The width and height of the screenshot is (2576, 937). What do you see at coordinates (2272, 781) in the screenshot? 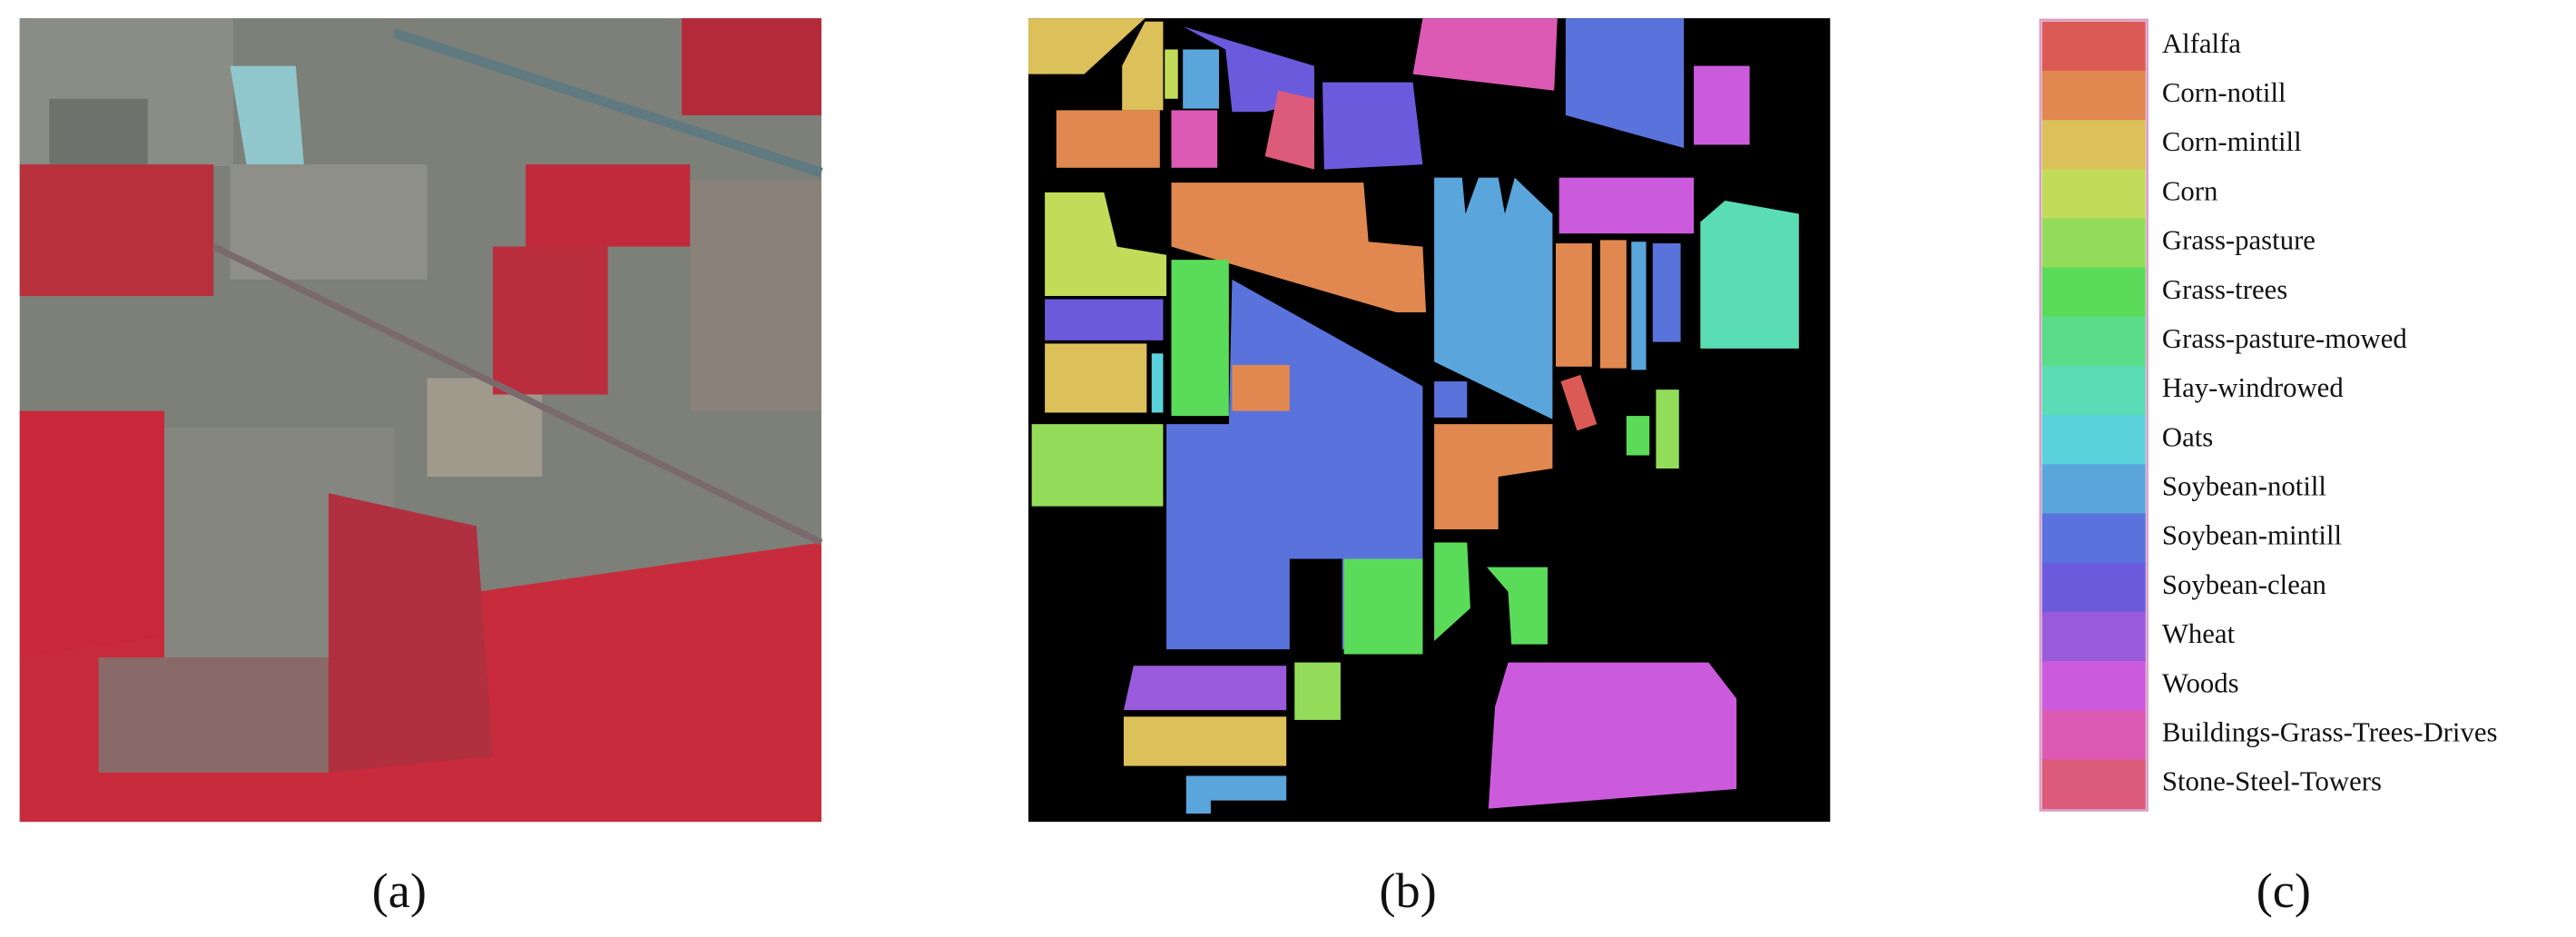
I see `legend-label: Stone-Steel-Towers` at bounding box center [2272, 781].